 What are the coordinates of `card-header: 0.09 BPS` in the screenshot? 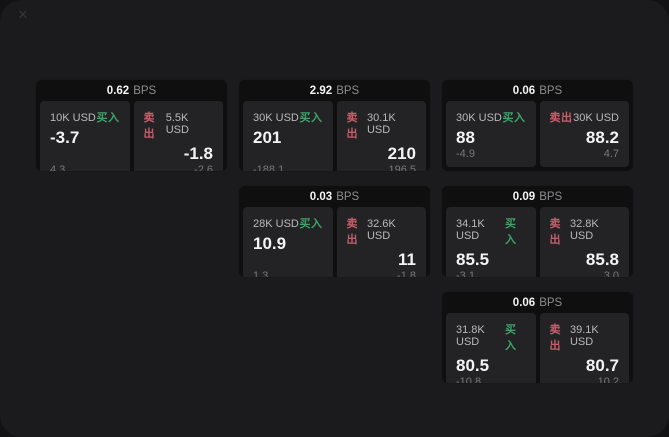 It's located at (537, 196).